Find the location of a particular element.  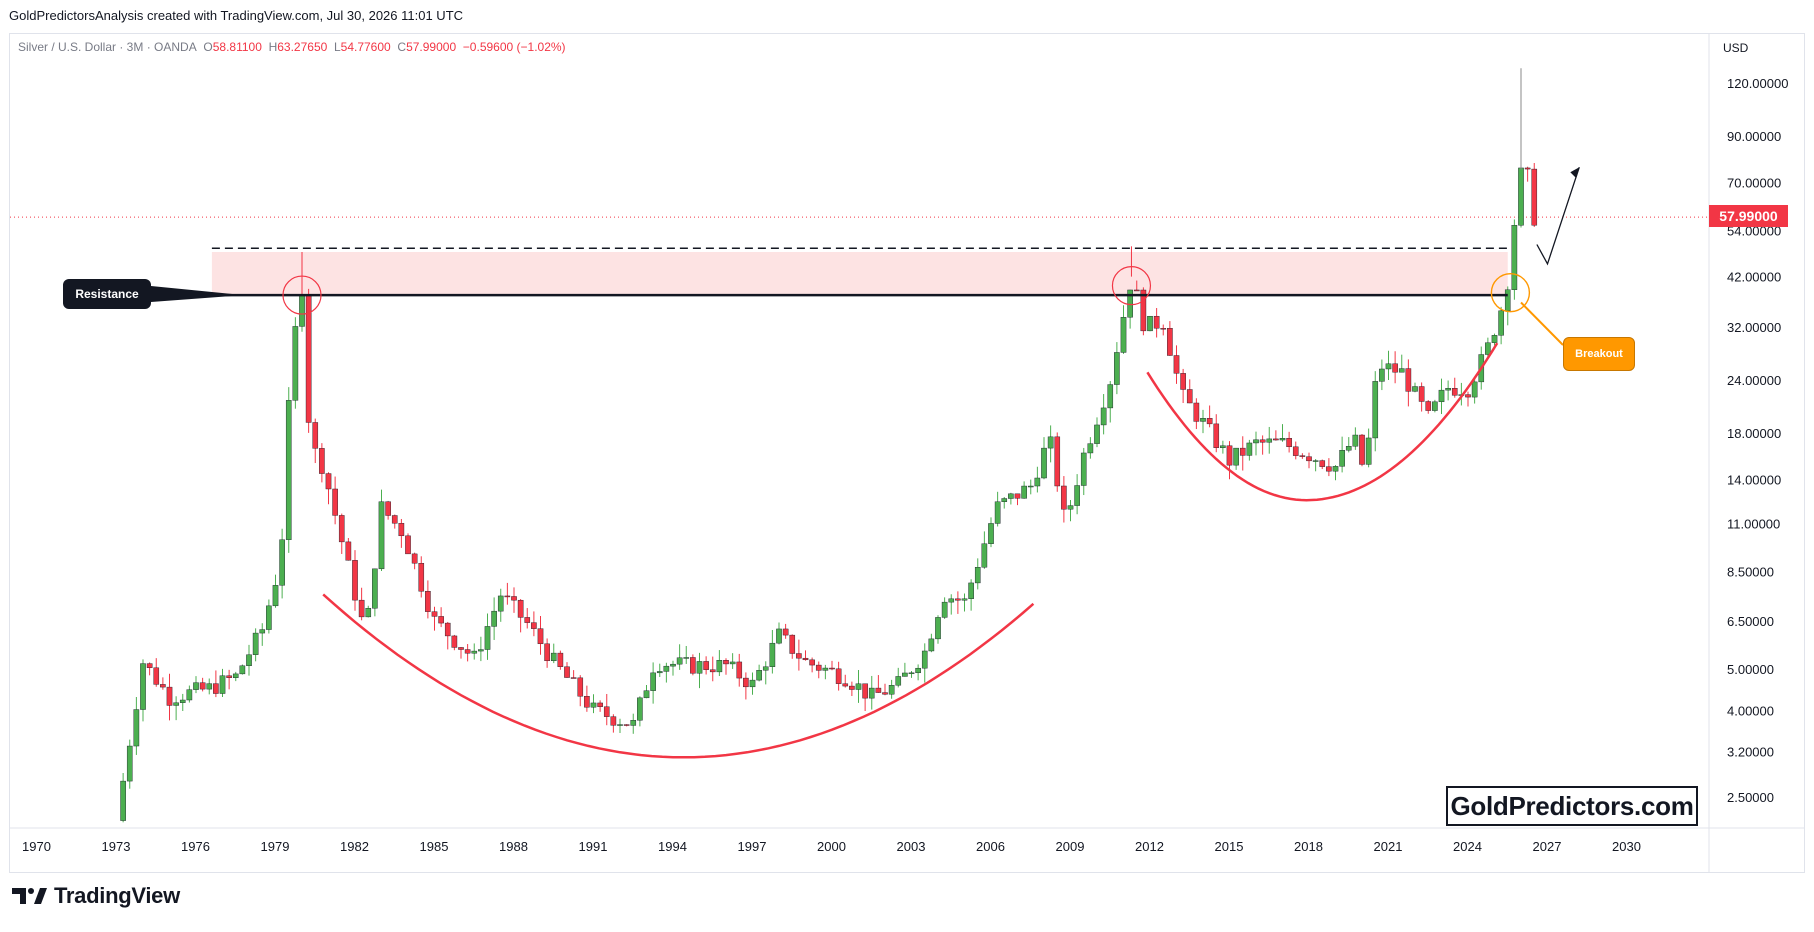

time-tick-label: 1991 is located at coordinates (593, 846).